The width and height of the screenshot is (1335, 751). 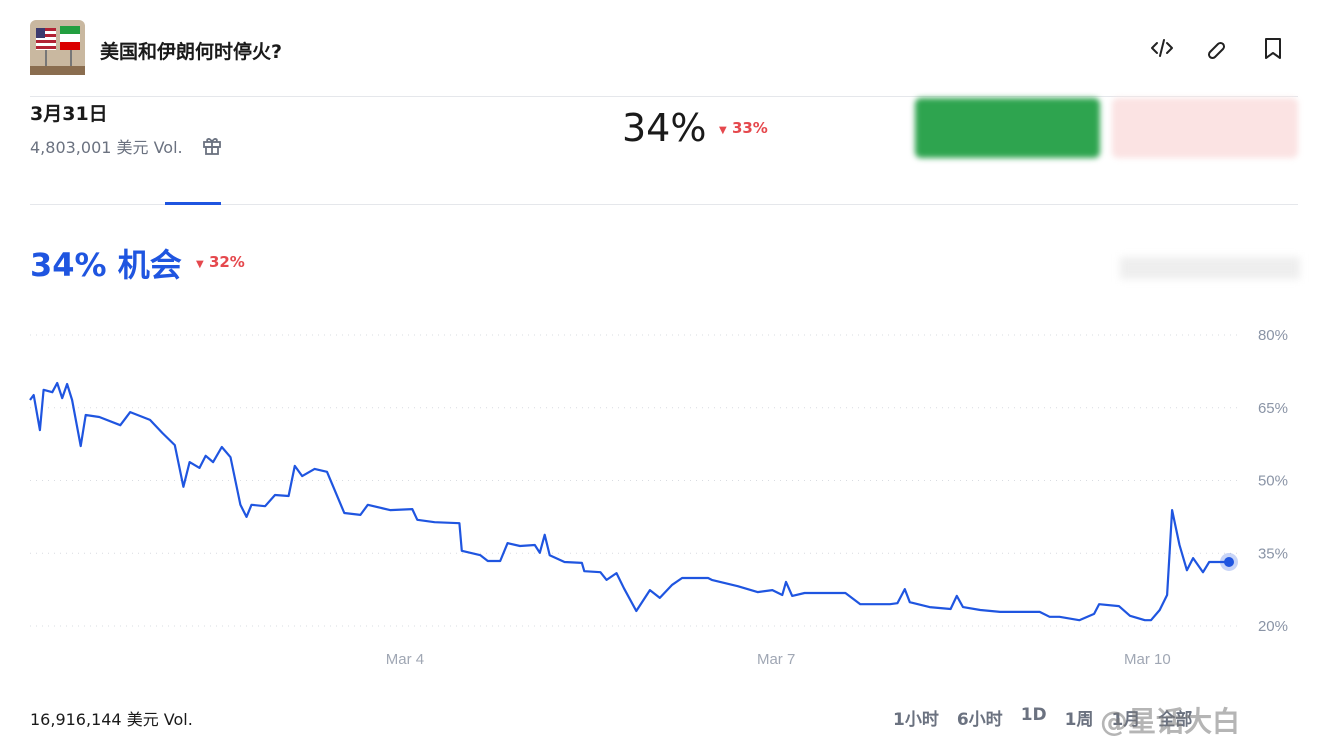 I want to click on x-tick-label: Mar 4, so click(x=405, y=659).